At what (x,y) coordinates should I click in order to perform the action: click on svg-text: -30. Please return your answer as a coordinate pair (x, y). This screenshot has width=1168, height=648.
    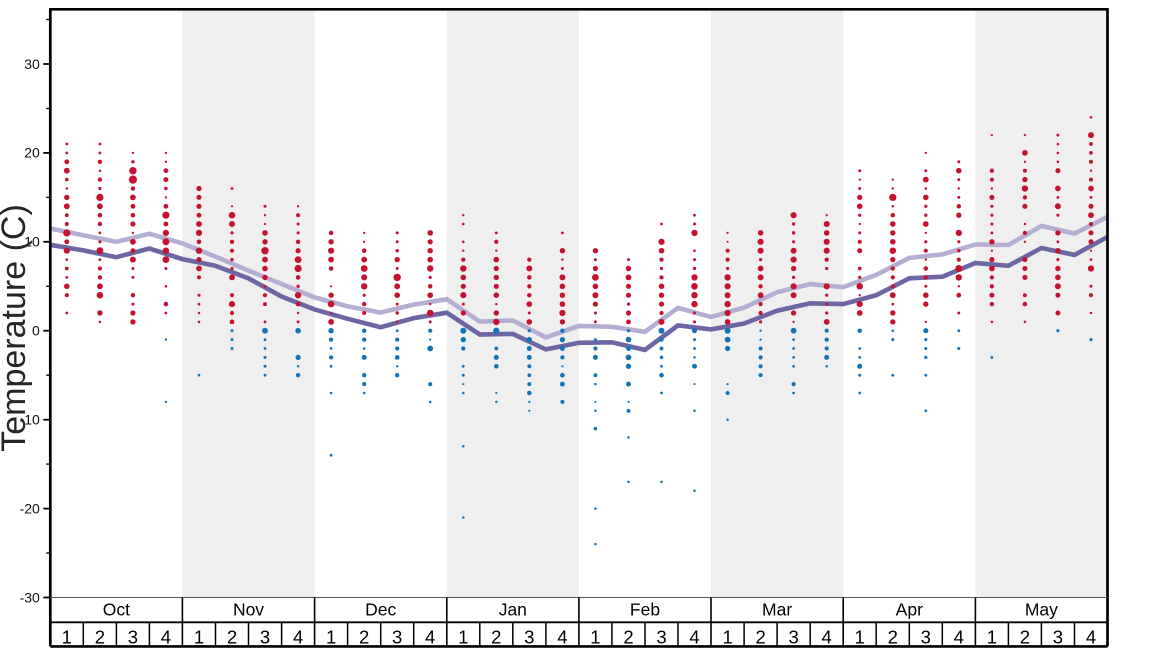
    Looking at the image, I should click on (30, 597).